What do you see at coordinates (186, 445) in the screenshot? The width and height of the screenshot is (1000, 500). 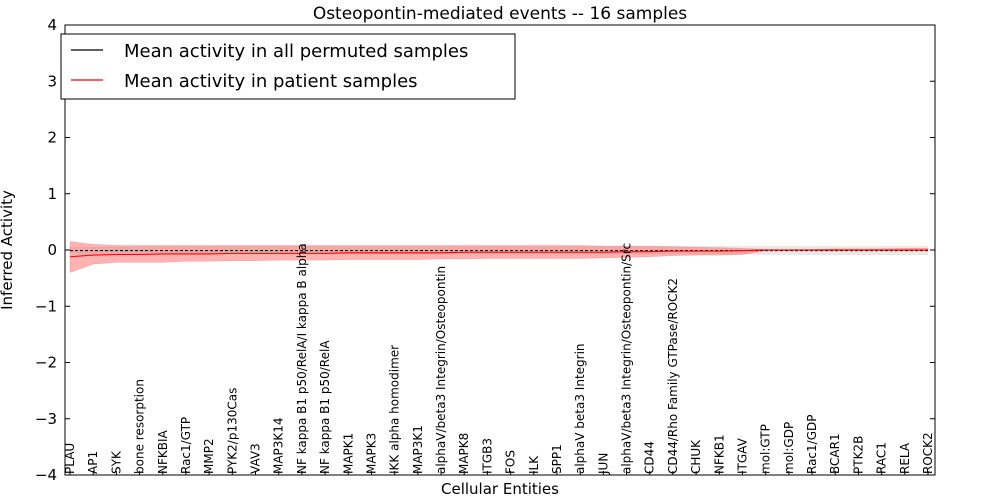 I see `x-tick-label: Rac1/GTP` at bounding box center [186, 445].